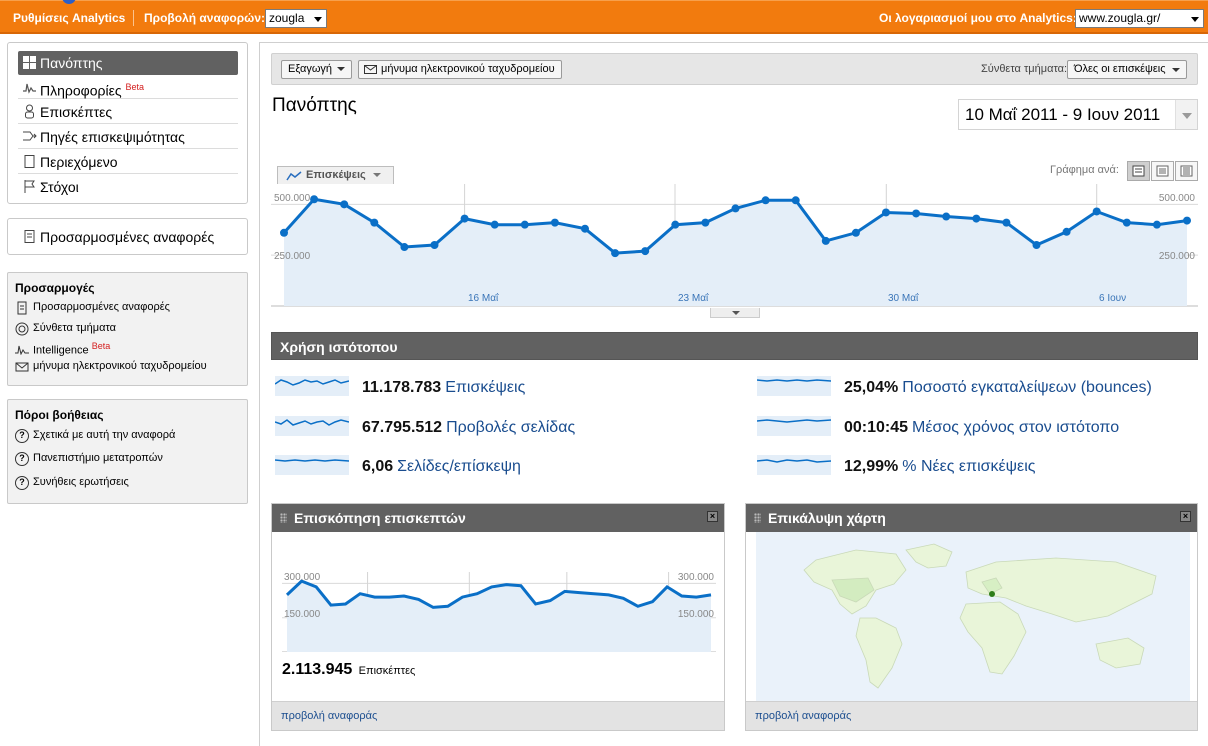 This screenshot has width=1208, height=746. Describe the element at coordinates (128, 162) in the screenshot. I see `sidebar-item-content: Περιεχόμενο` at that location.